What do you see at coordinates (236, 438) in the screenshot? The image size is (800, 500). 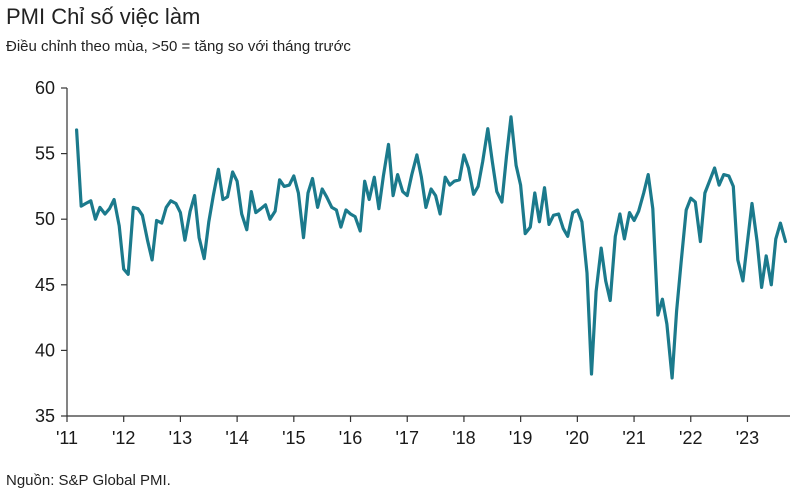 I see `x-tick-label: '14` at bounding box center [236, 438].